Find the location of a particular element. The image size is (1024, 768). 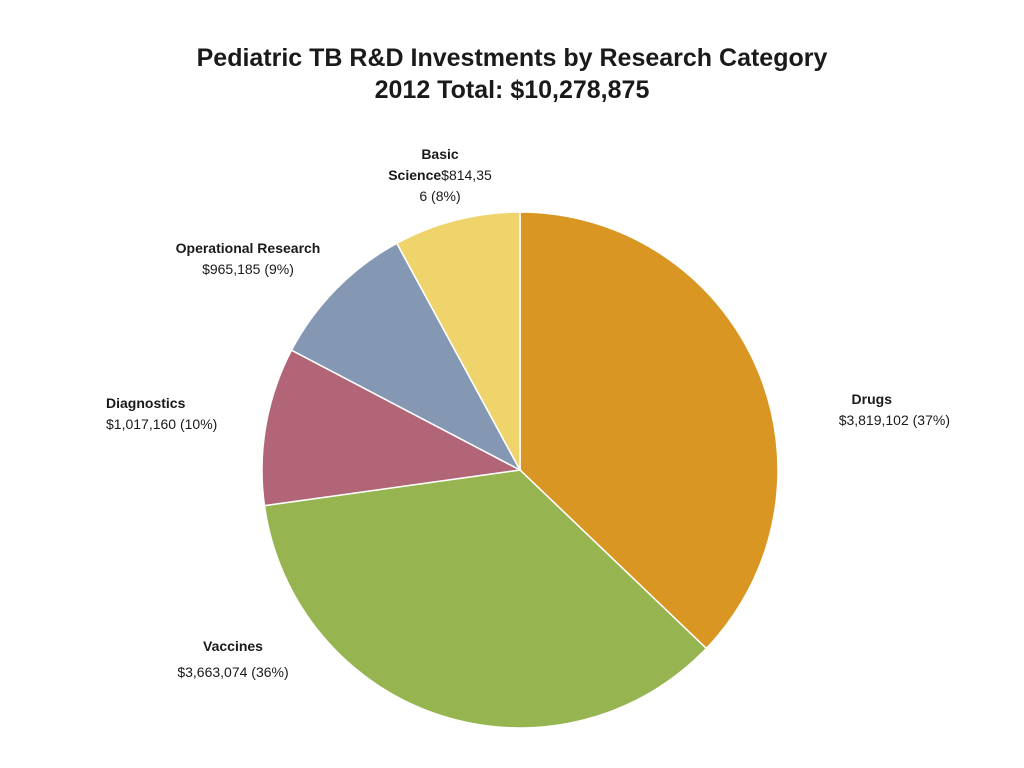

pie-slice-diagnostics is located at coordinates (392, 428).